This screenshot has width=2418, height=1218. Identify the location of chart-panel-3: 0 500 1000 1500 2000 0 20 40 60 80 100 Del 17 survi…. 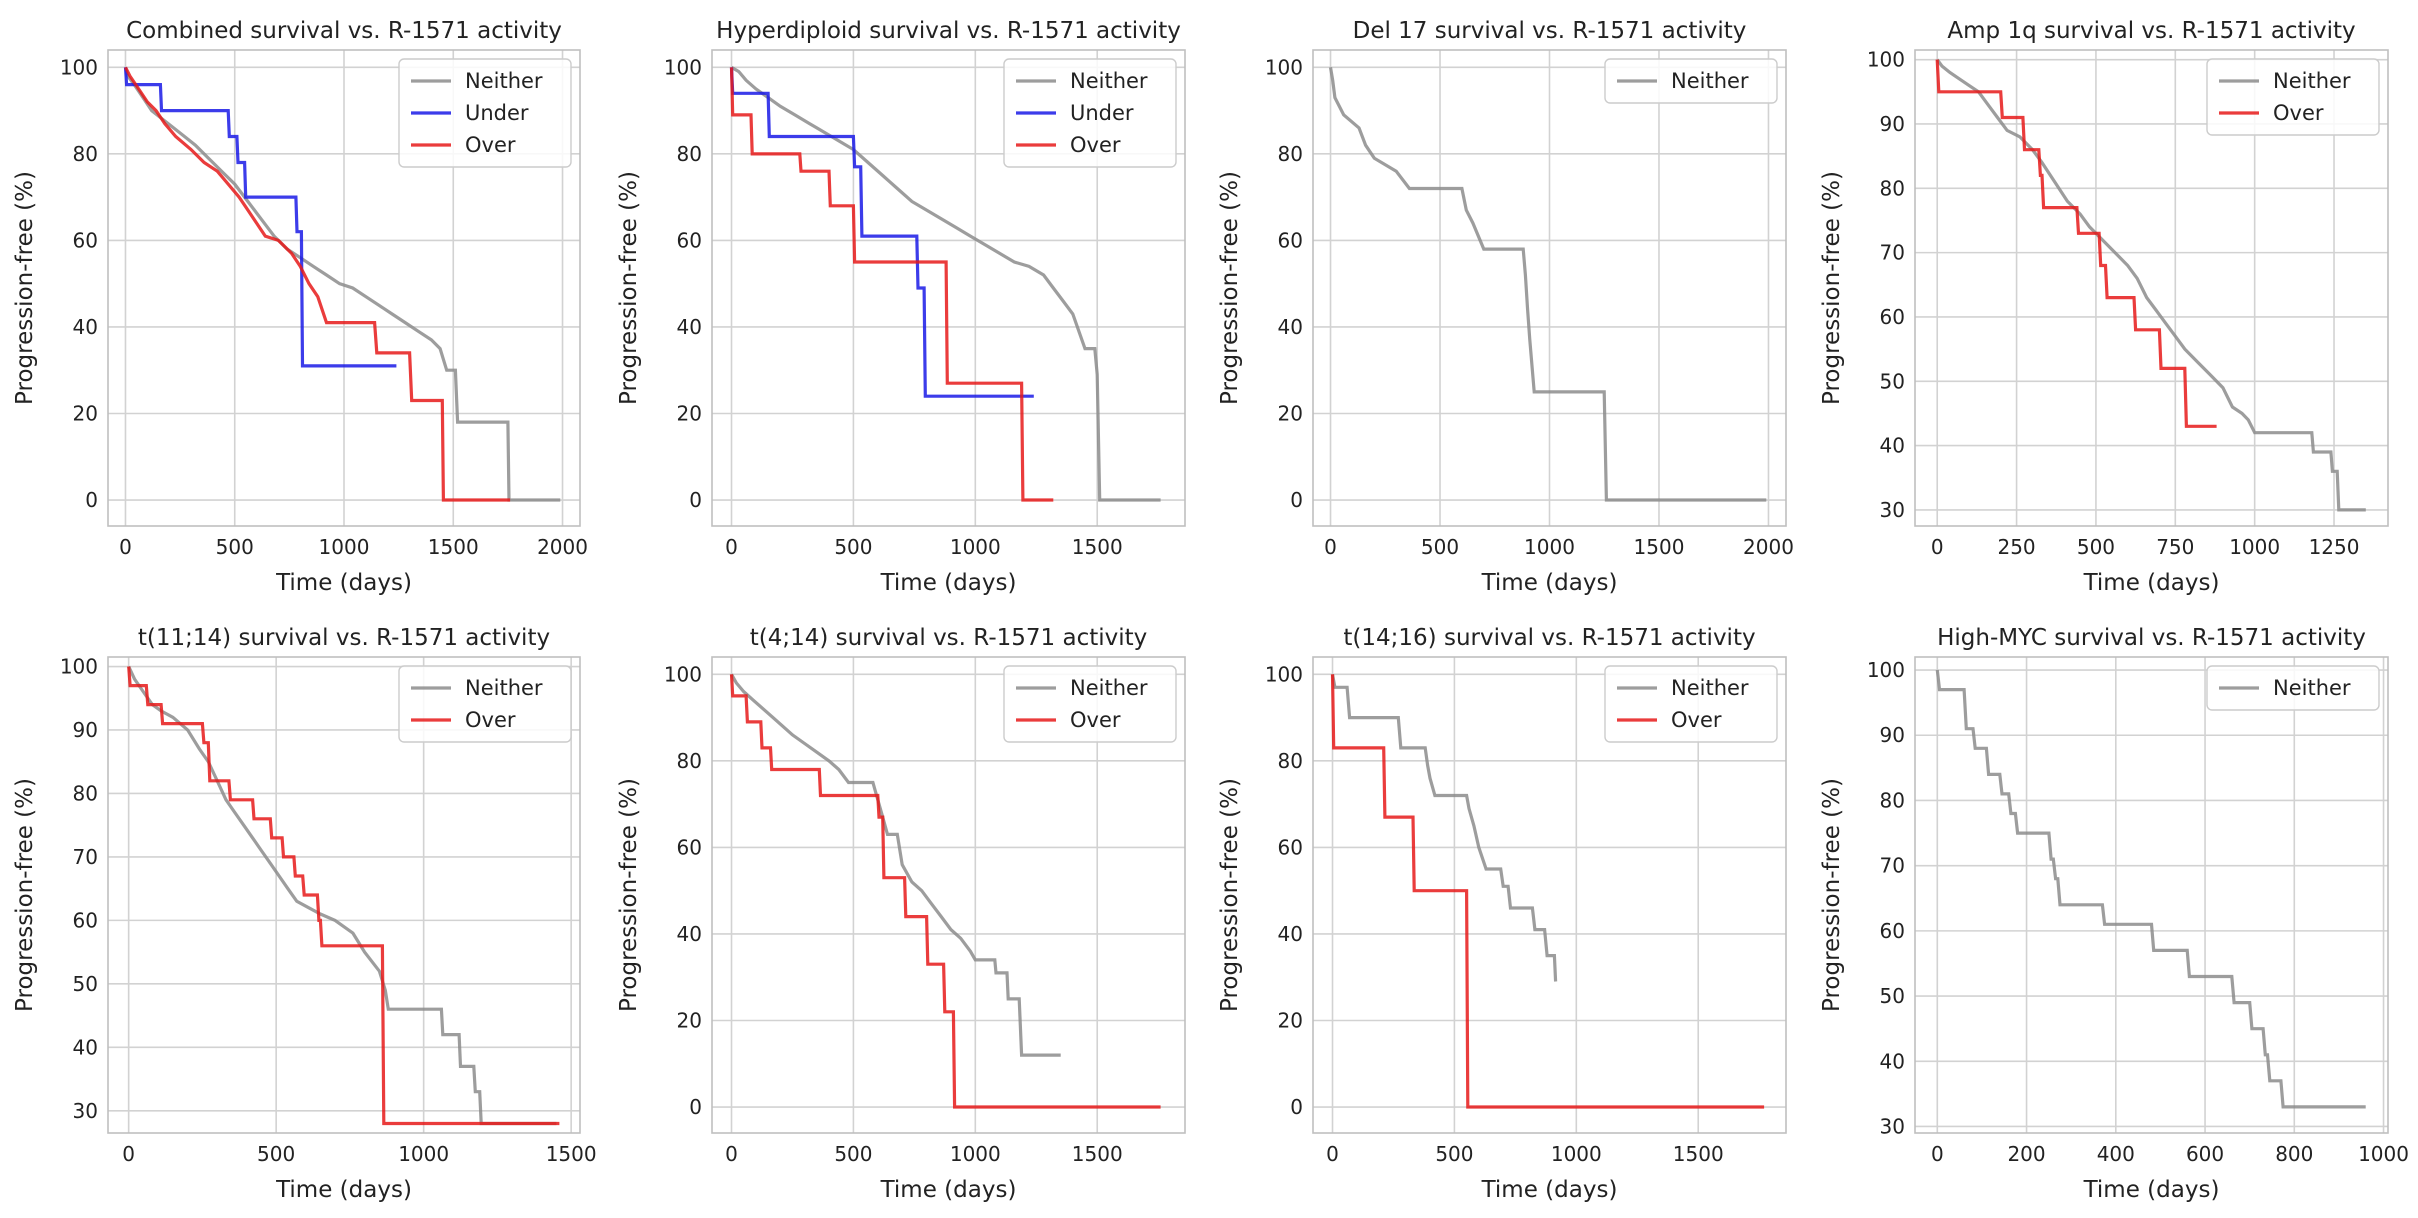
(1505, 307).